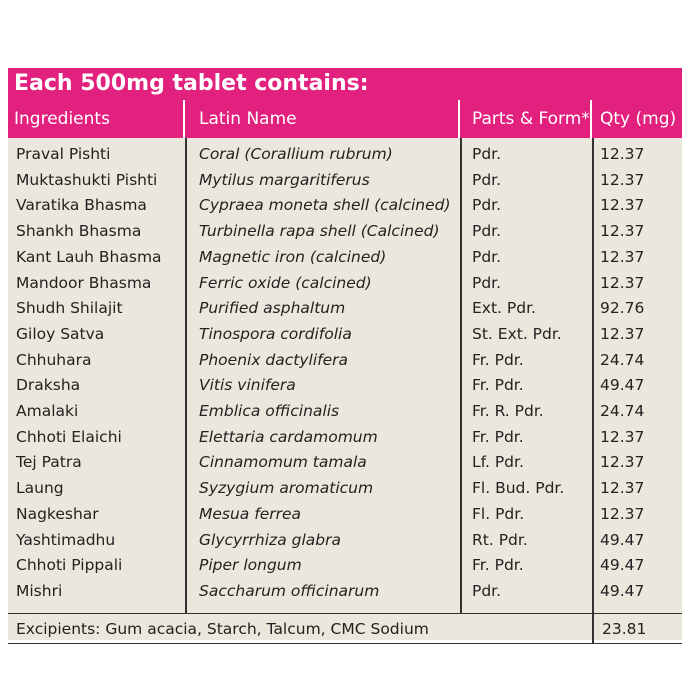 Image resolution: width=690 pixels, height=700 pixels. What do you see at coordinates (296, 154) in the screenshot?
I see `latin-name: Coral (Corallium rubrum)` at bounding box center [296, 154].